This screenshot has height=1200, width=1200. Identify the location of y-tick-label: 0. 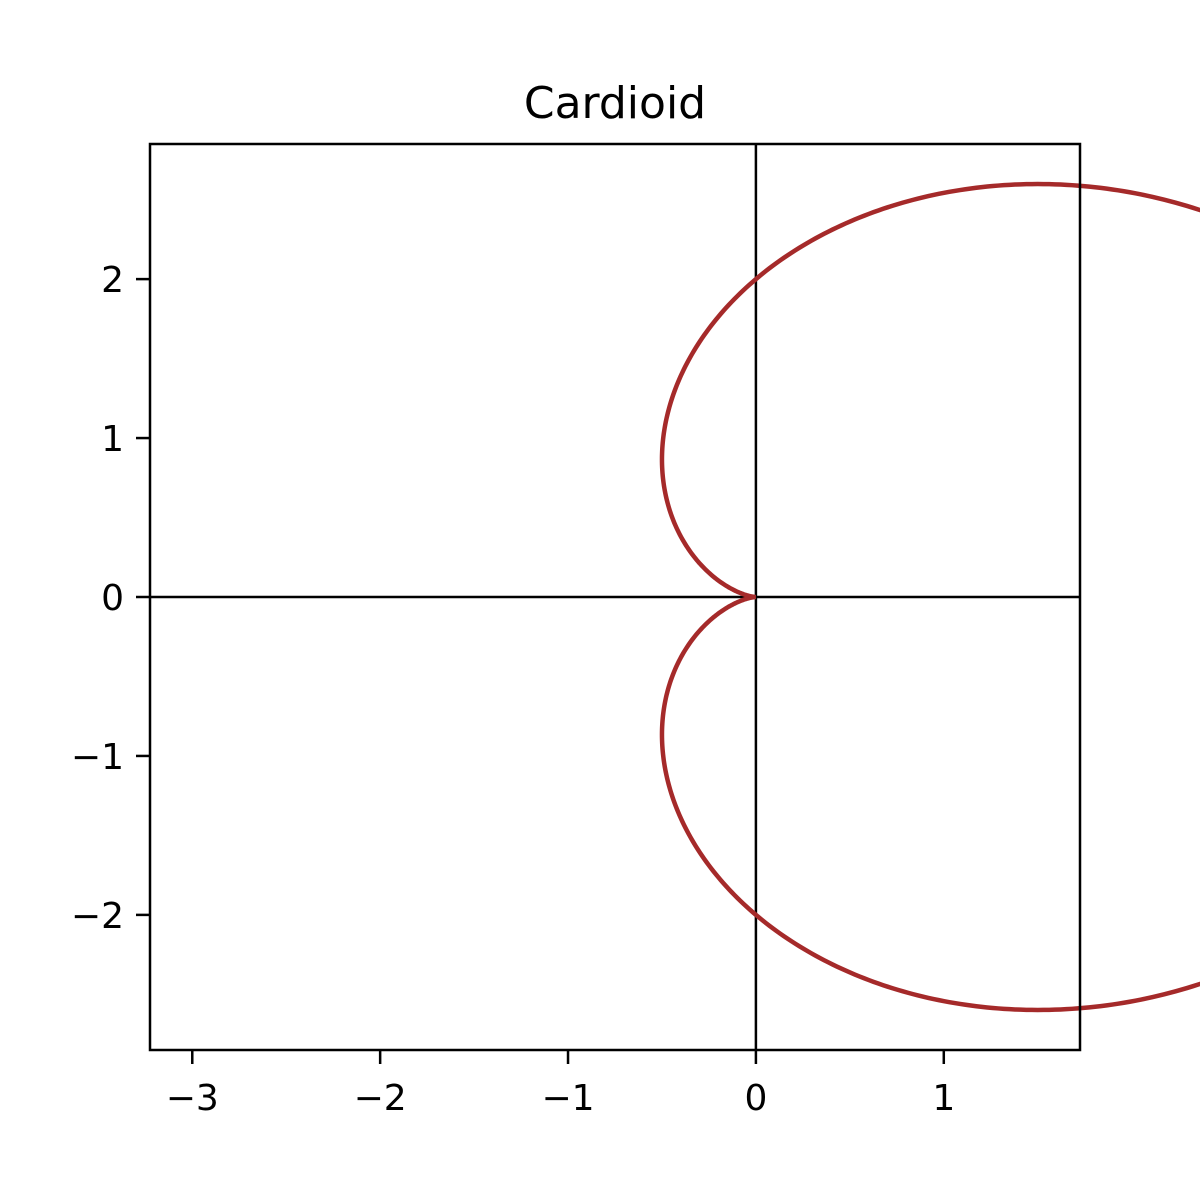
(112, 598).